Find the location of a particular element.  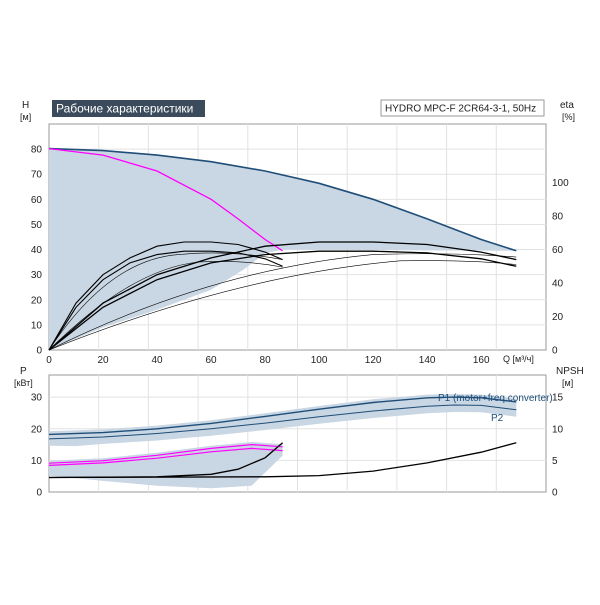

y-right-label: eta is located at coordinates (567, 105).